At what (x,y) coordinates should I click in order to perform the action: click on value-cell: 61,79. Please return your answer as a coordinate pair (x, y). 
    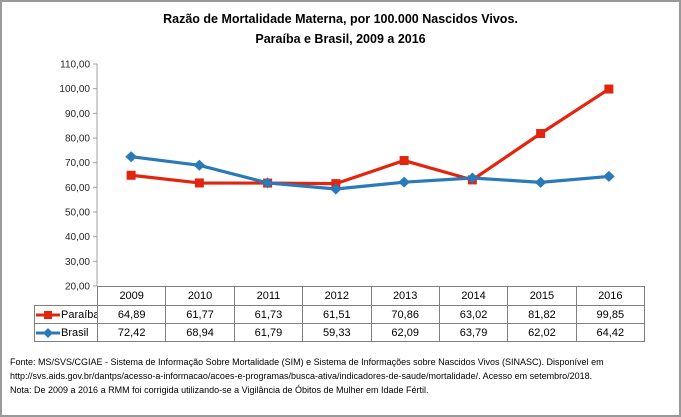
    Looking at the image, I should click on (268, 332).